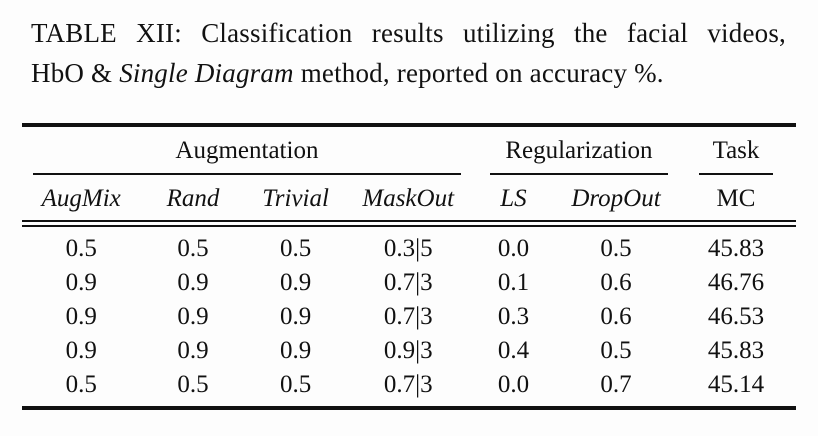 This screenshot has height=436, width=818. What do you see at coordinates (193, 201) in the screenshot?
I see `column-header-rand: Rand` at bounding box center [193, 201].